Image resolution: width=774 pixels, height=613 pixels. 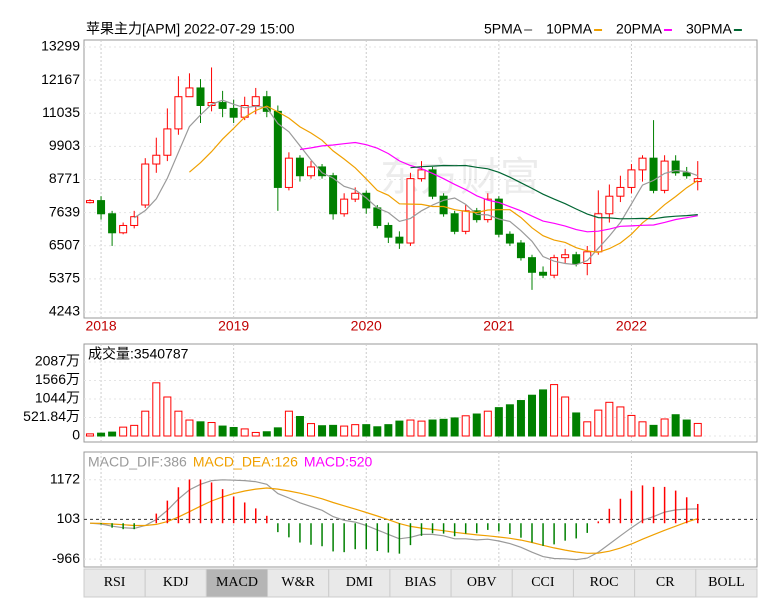 I want to click on tab: OBV, so click(x=481, y=583).